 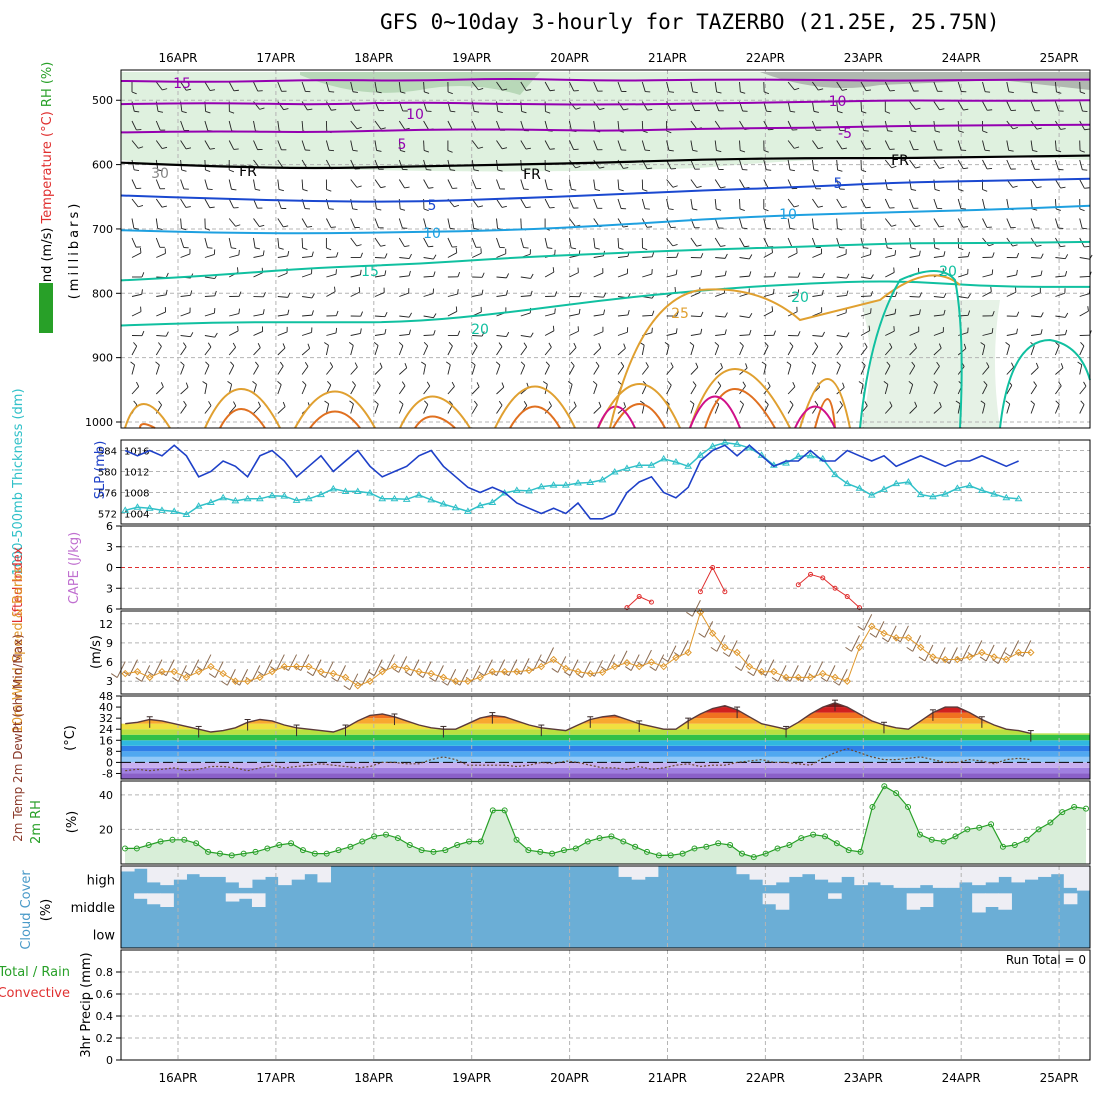 What do you see at coordinates (397, 838) in the screenshot?
I see `rh-marker` at bounding box center [397, 838].